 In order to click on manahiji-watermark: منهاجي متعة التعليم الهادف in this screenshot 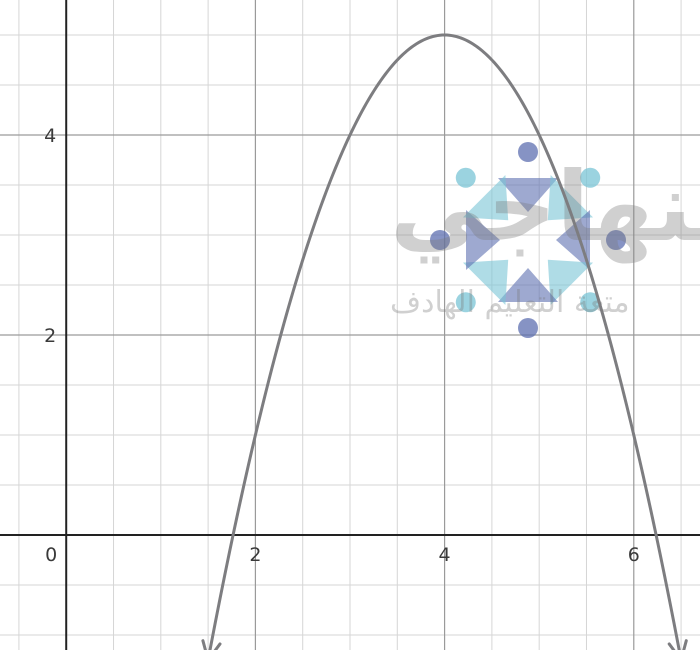, I will do `click(545, 240)`.